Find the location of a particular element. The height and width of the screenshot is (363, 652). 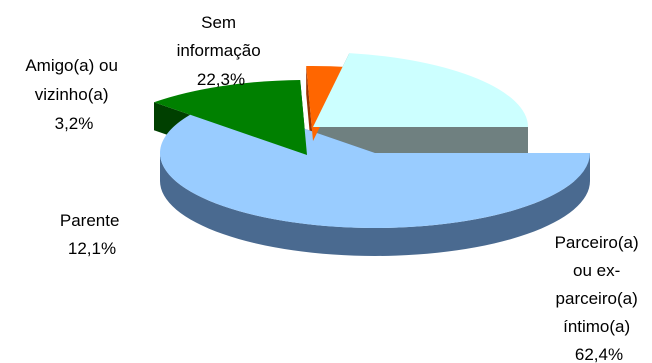

slice-label-parceiro-value: 62,4% is located at coordinates (599, 354).